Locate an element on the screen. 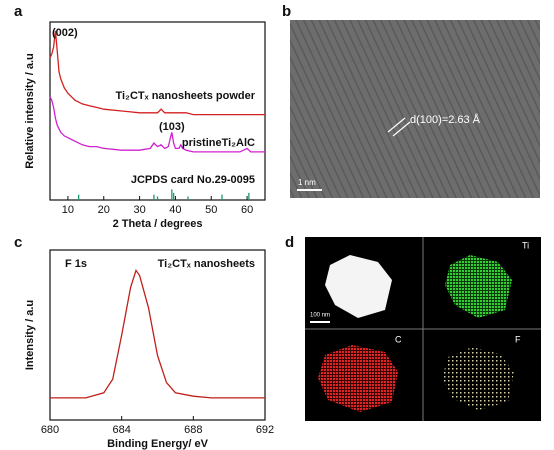  x-tick-label: 10 is located at coordinates (68, 210).